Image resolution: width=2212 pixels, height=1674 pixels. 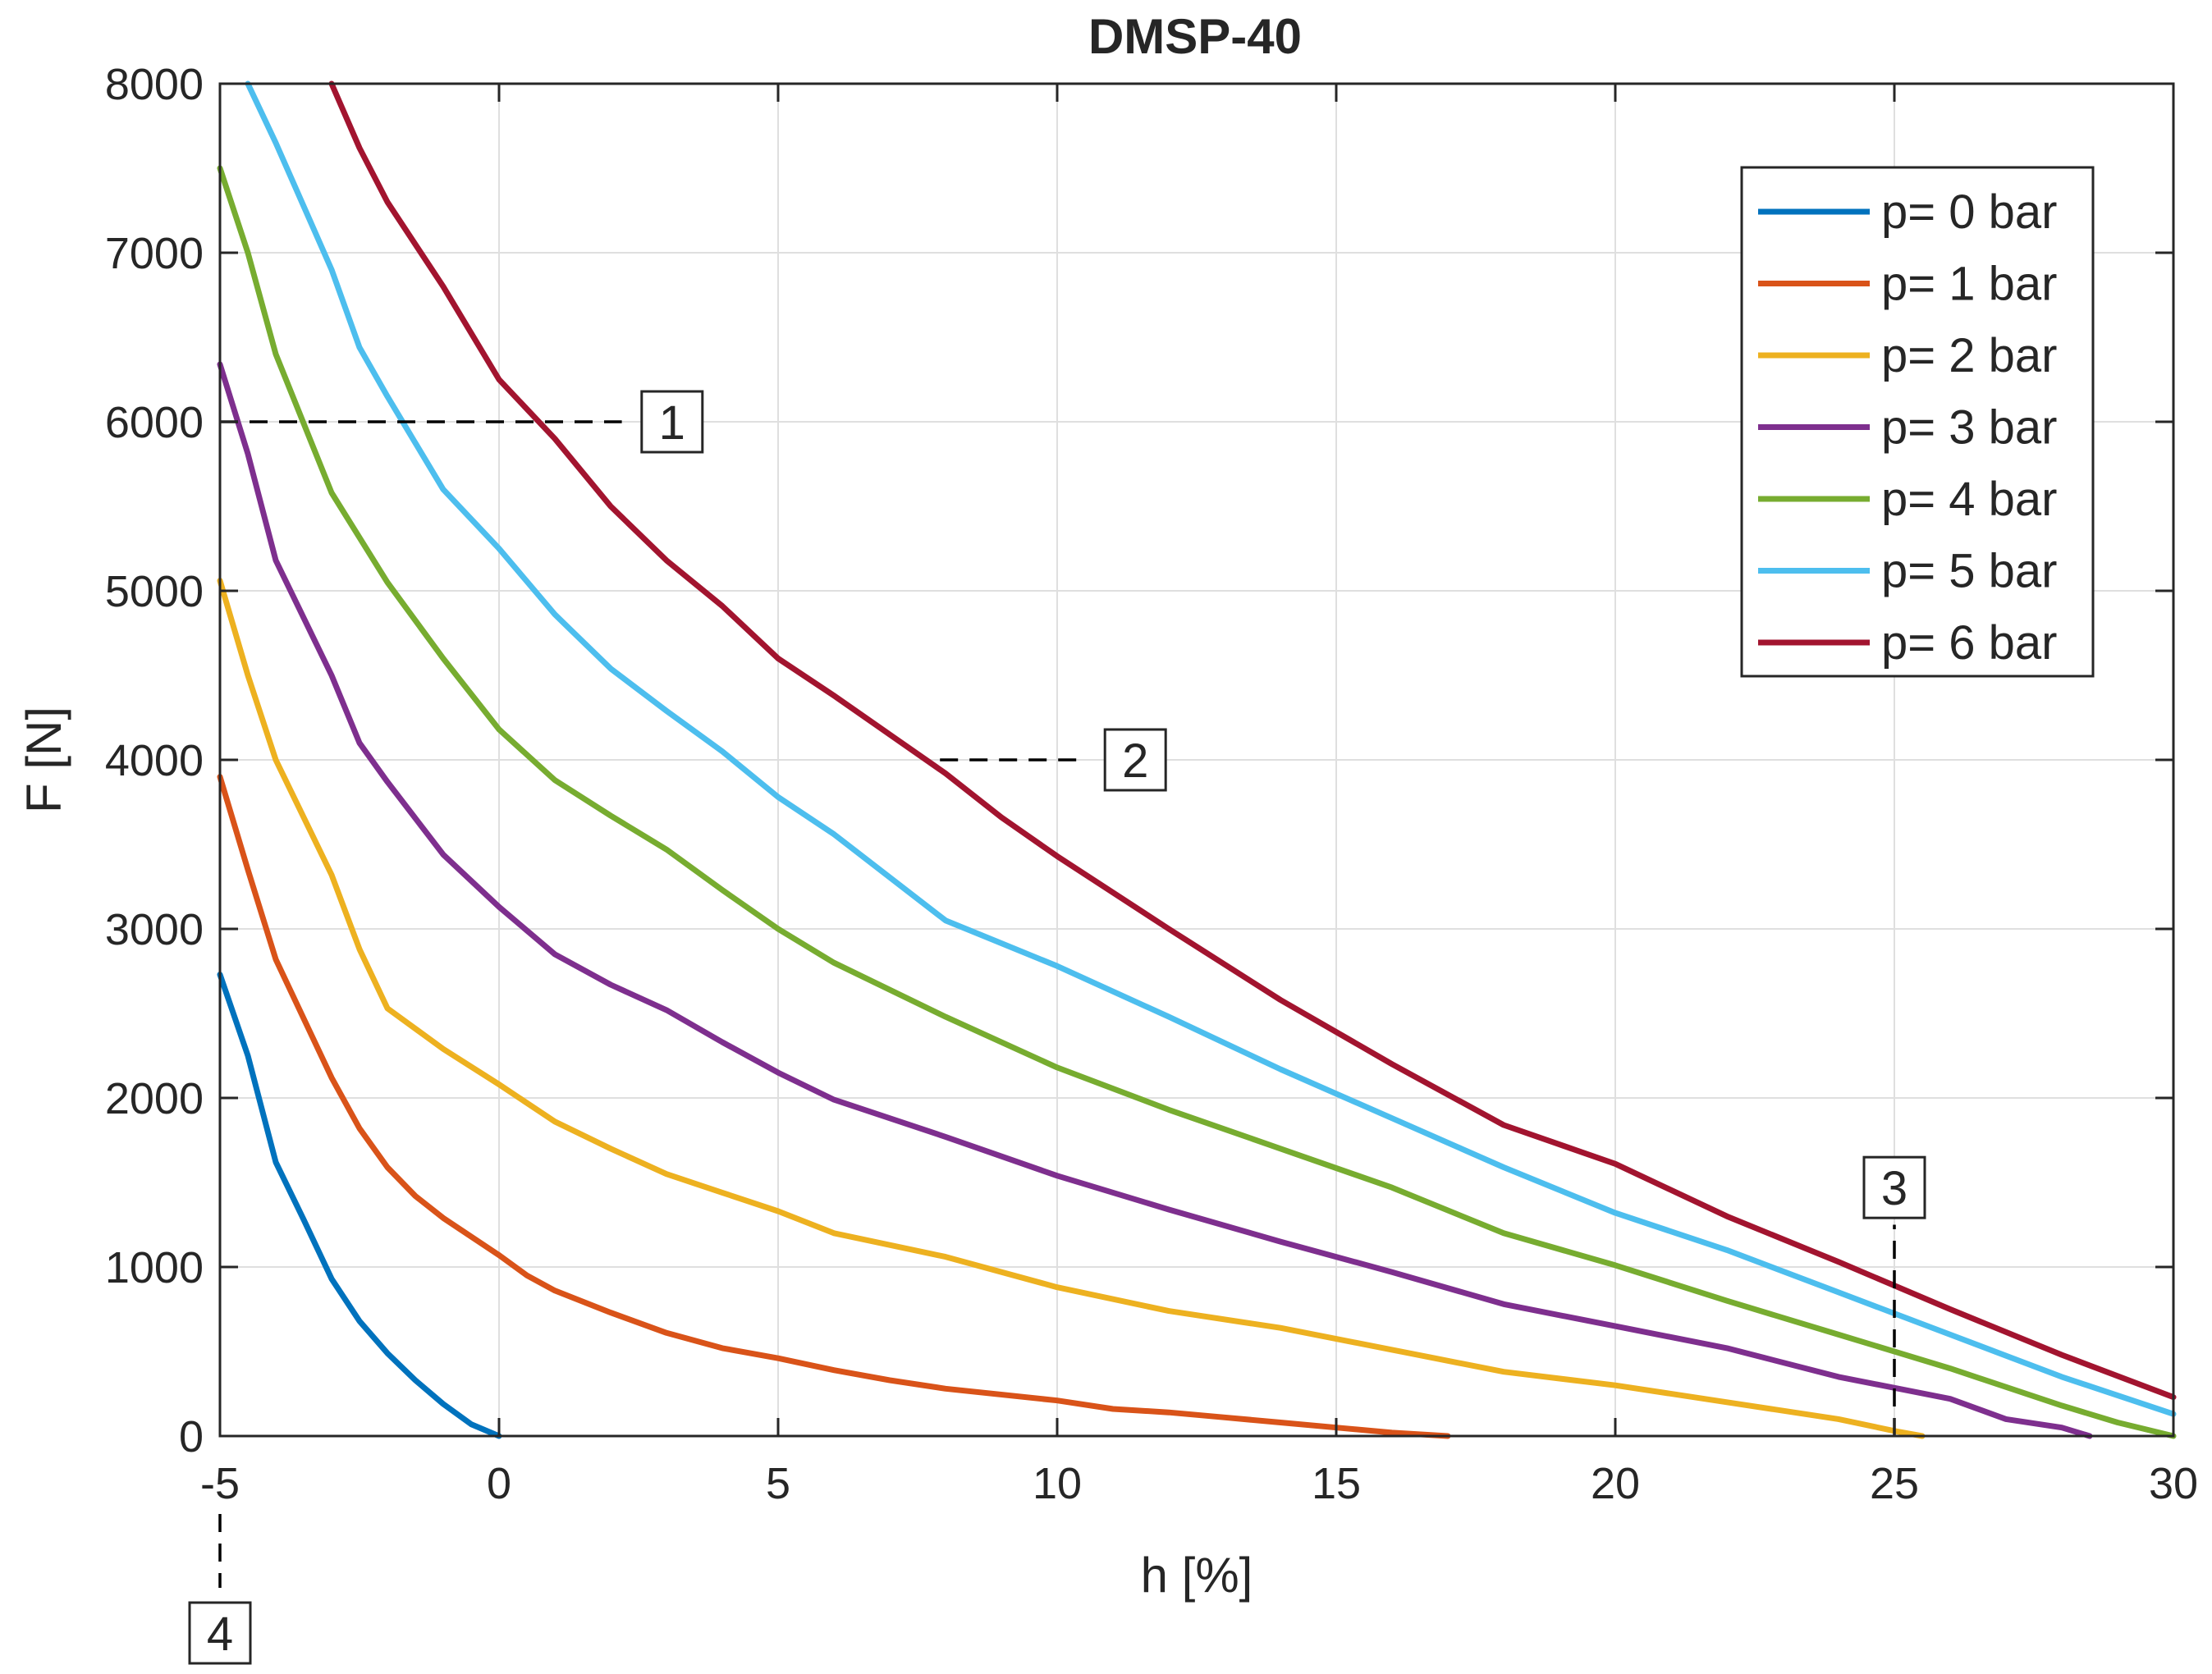 I want to click on annotation-label: 1, so click(x=672, y=423).